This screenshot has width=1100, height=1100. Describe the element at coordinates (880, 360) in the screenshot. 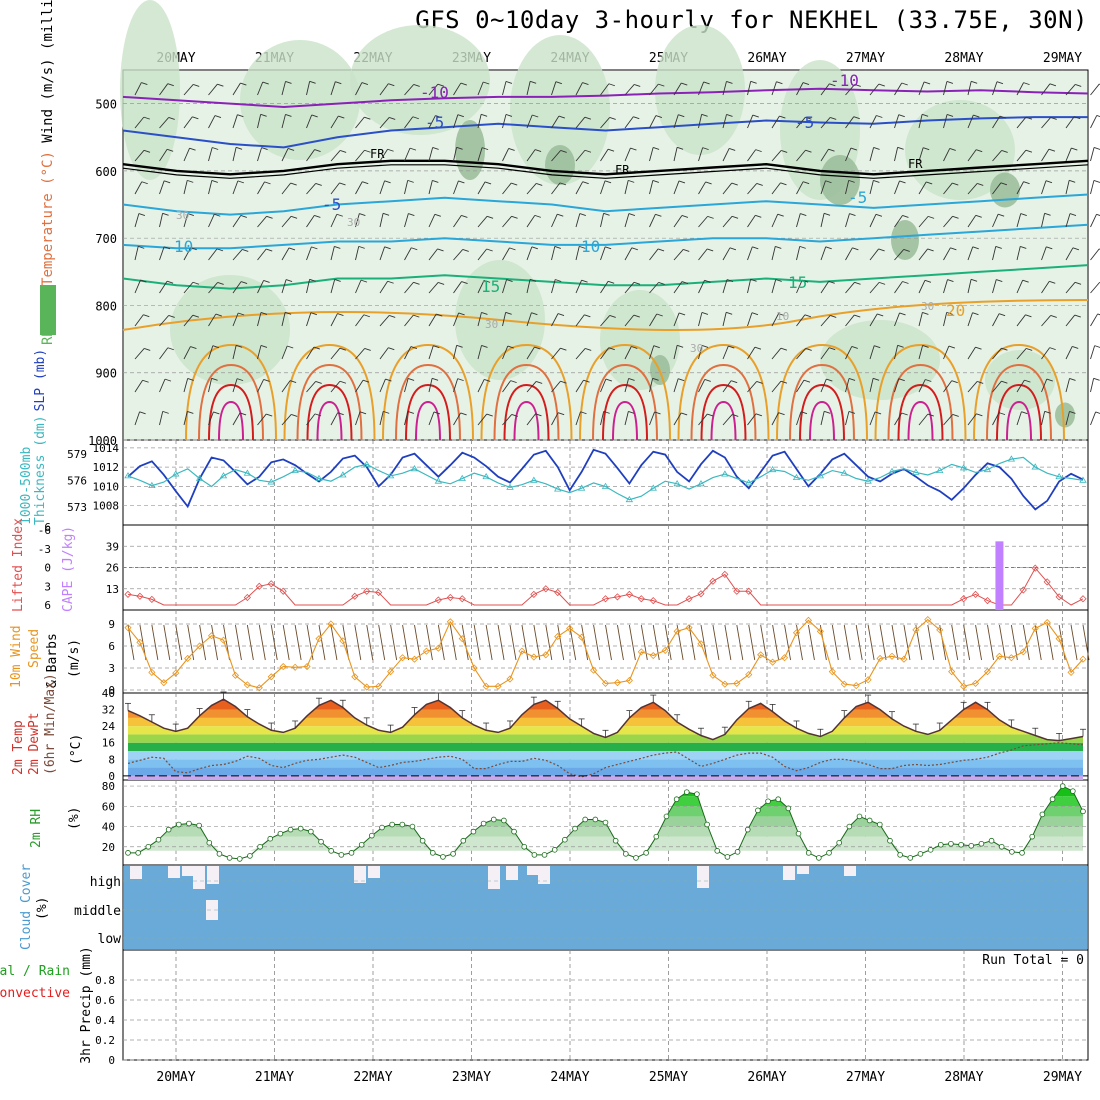

I see `rh-shade-blob` at that location.